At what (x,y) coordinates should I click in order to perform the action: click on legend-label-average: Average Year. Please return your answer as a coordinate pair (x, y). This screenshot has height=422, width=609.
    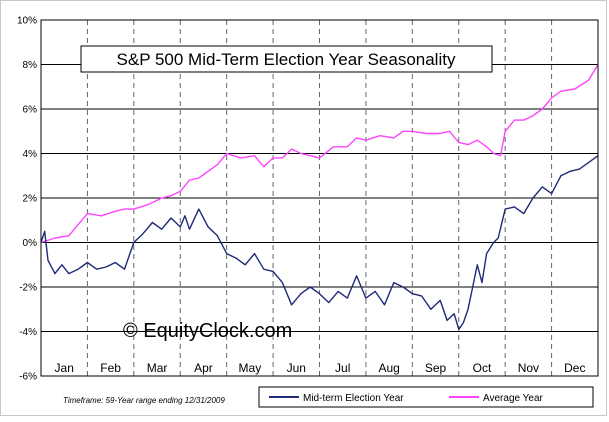
    Looking at the image, I should click on (513, 398).